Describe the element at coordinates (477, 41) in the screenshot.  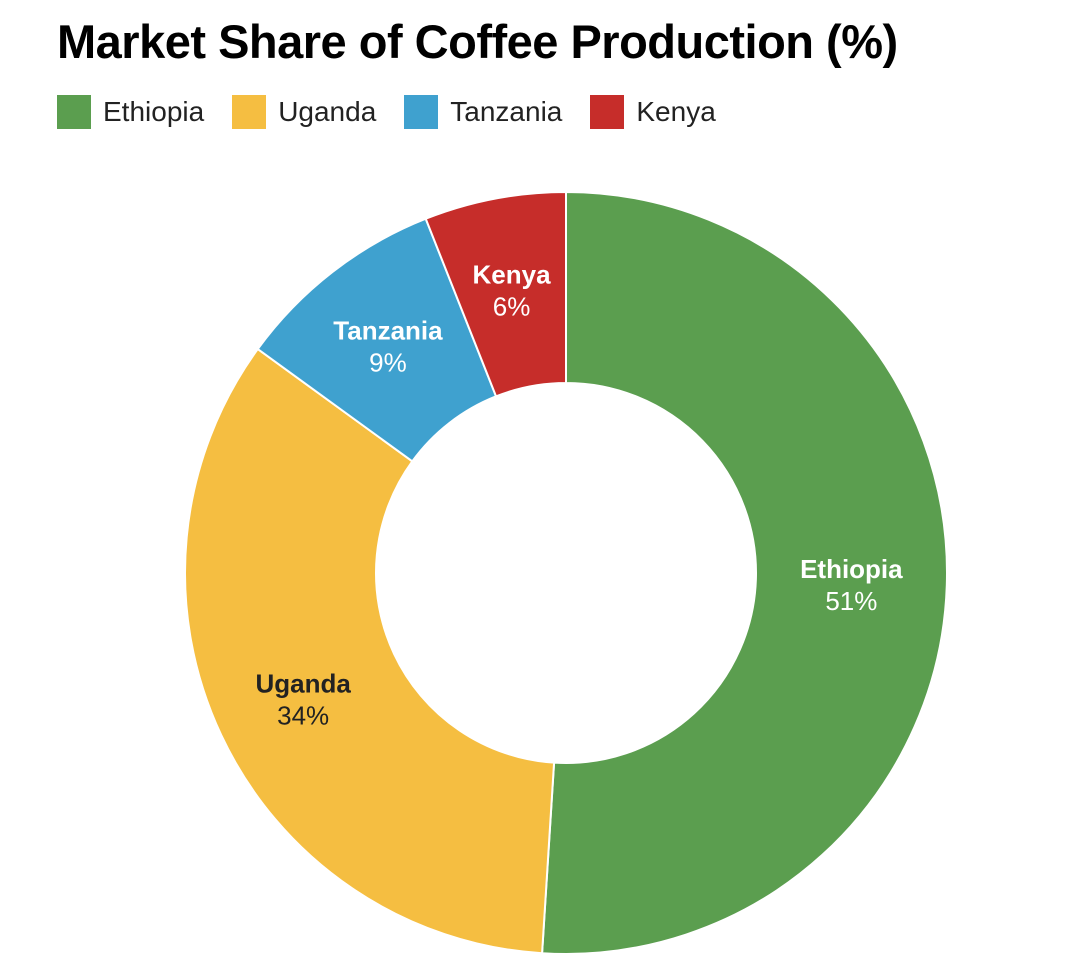
I see `chart-title: Market Share of Coffee Production (%)` at that location.